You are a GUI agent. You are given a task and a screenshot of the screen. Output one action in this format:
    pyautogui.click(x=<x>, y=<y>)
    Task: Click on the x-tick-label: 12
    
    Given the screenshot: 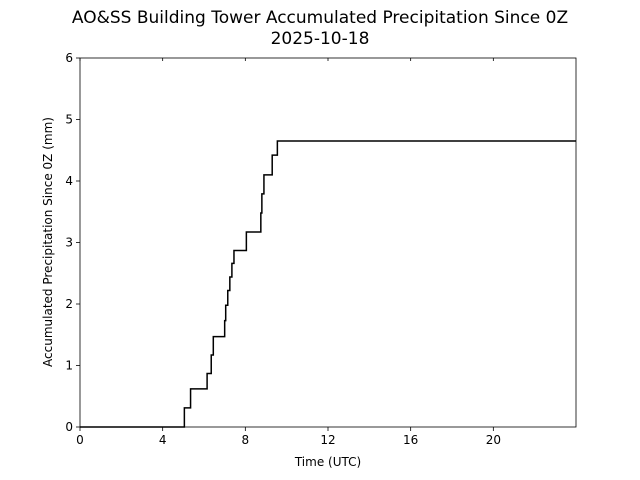 What is the action you would take?
    pyautogui.click(x=327, y=440)
    